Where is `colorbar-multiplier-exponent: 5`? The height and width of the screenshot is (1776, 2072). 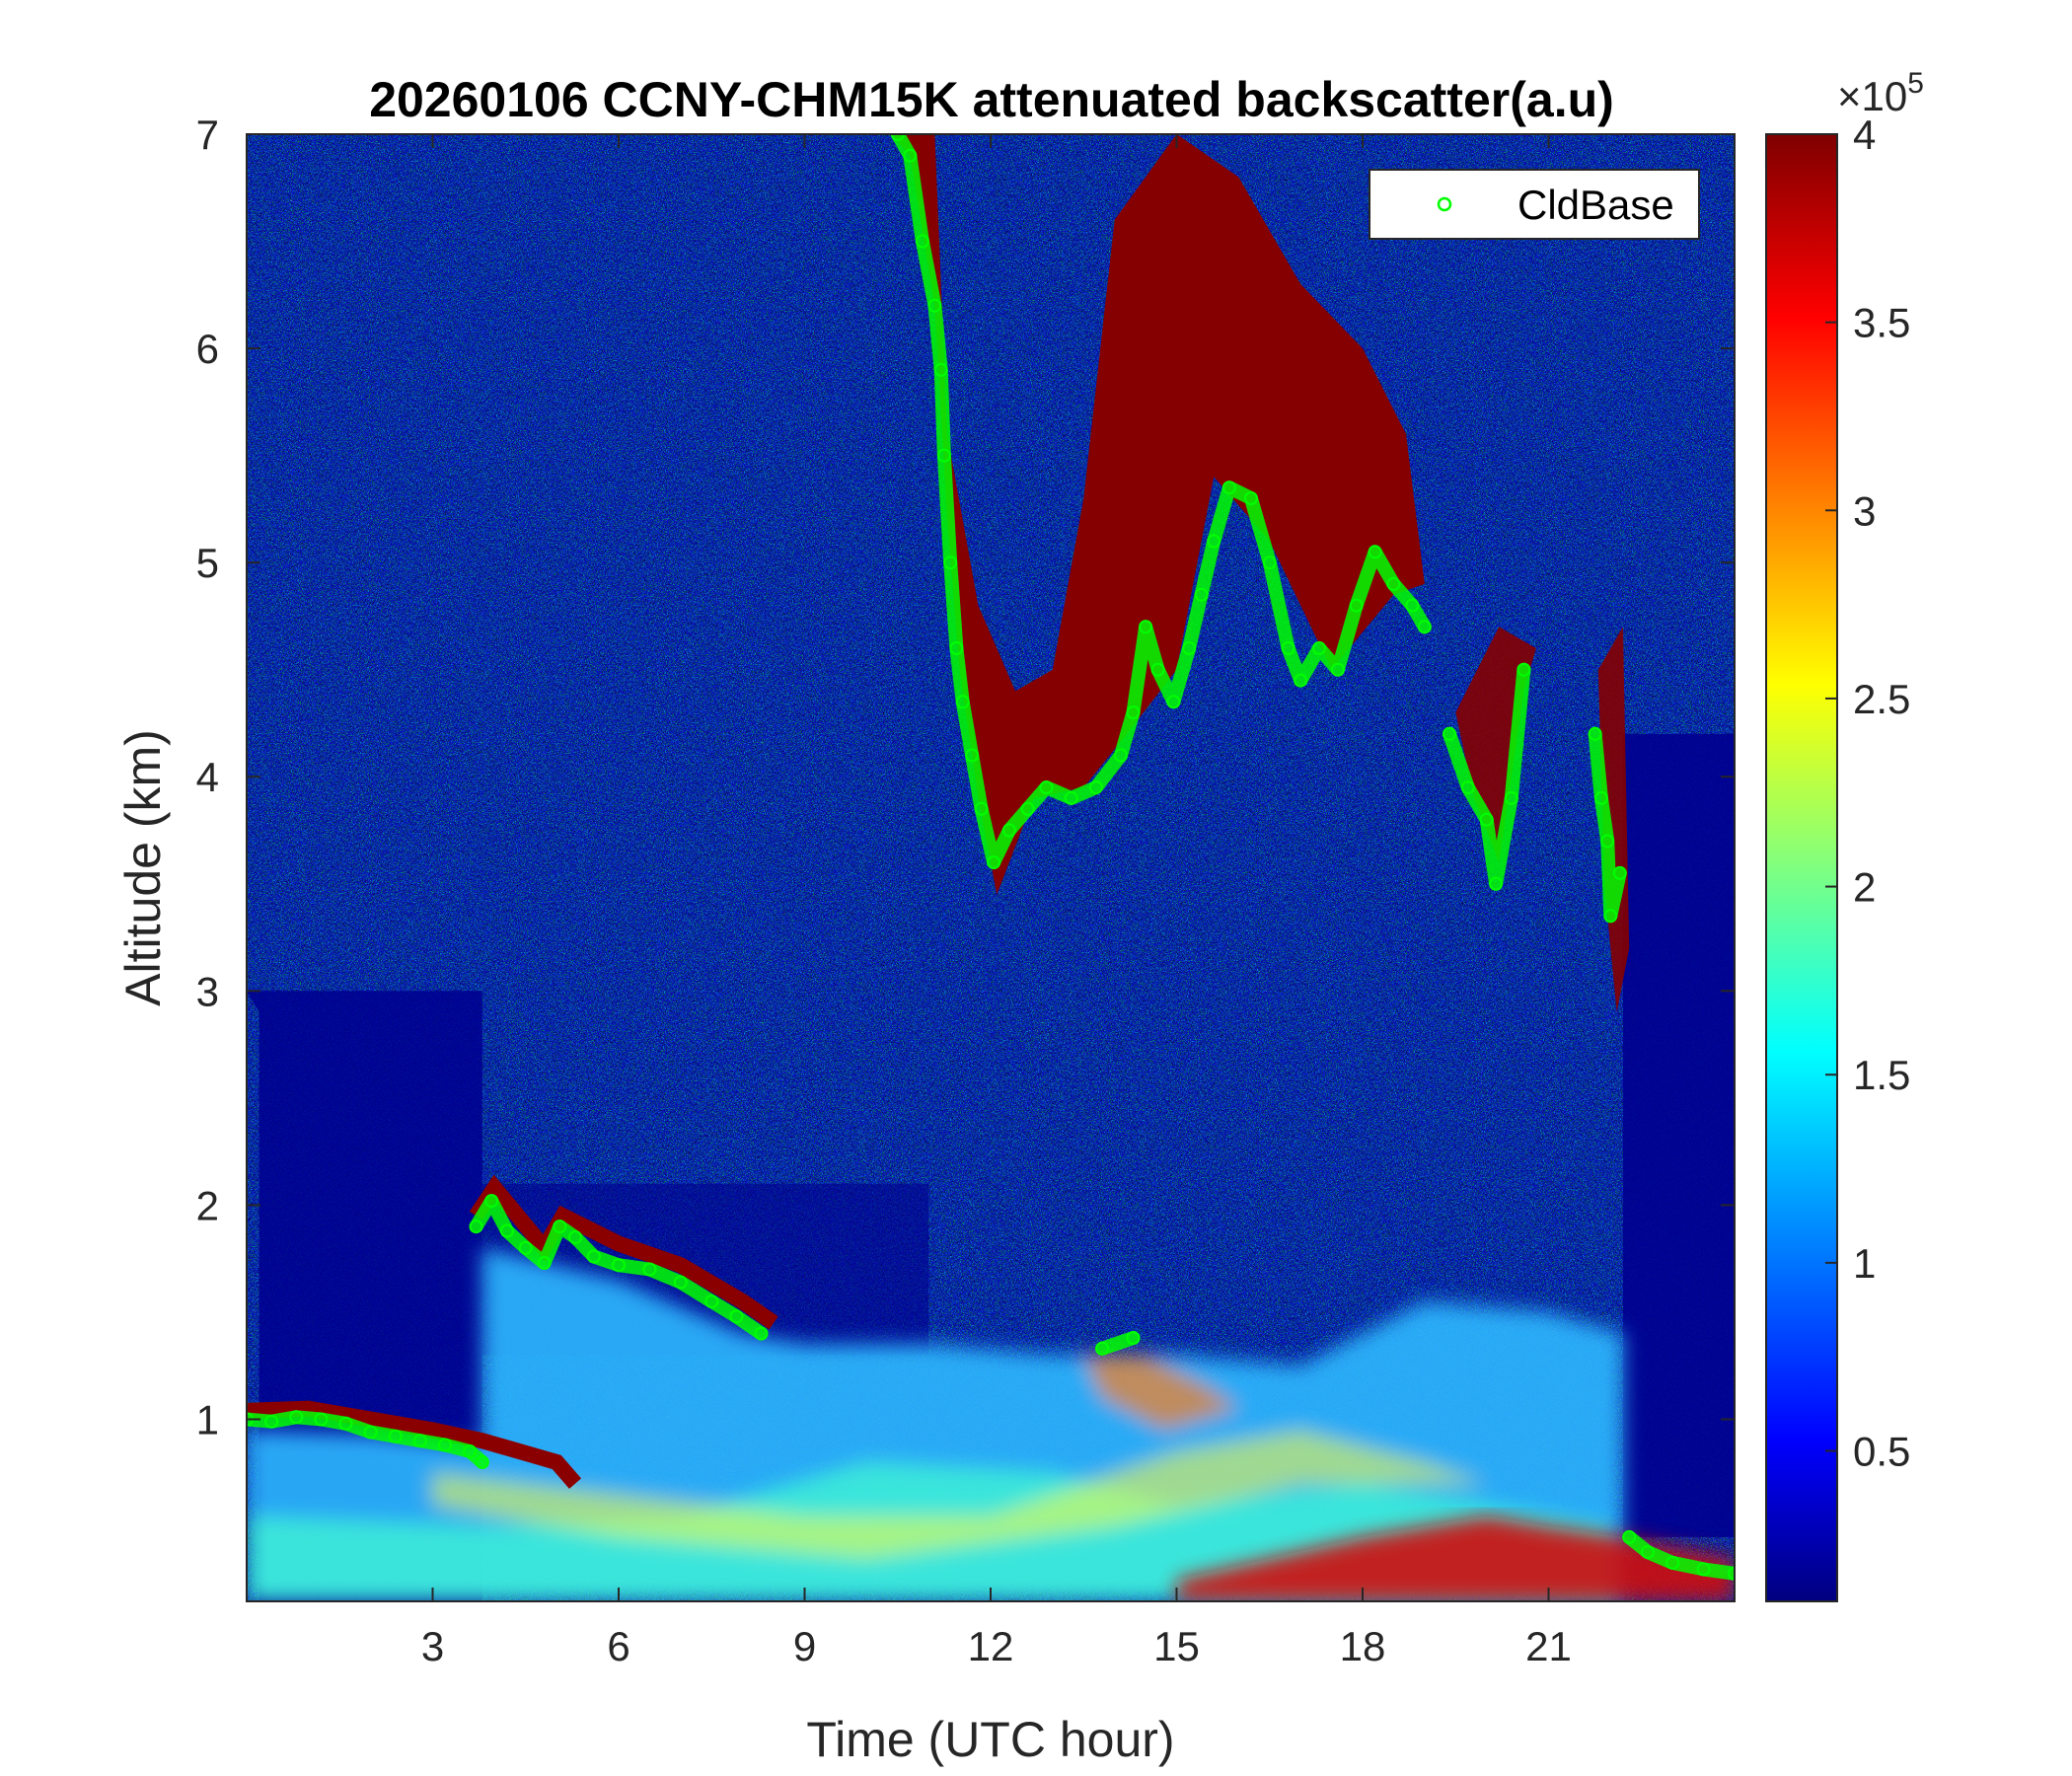 colorbar-multiplier-exponent: 5 is located at coordinates (1916, 84).